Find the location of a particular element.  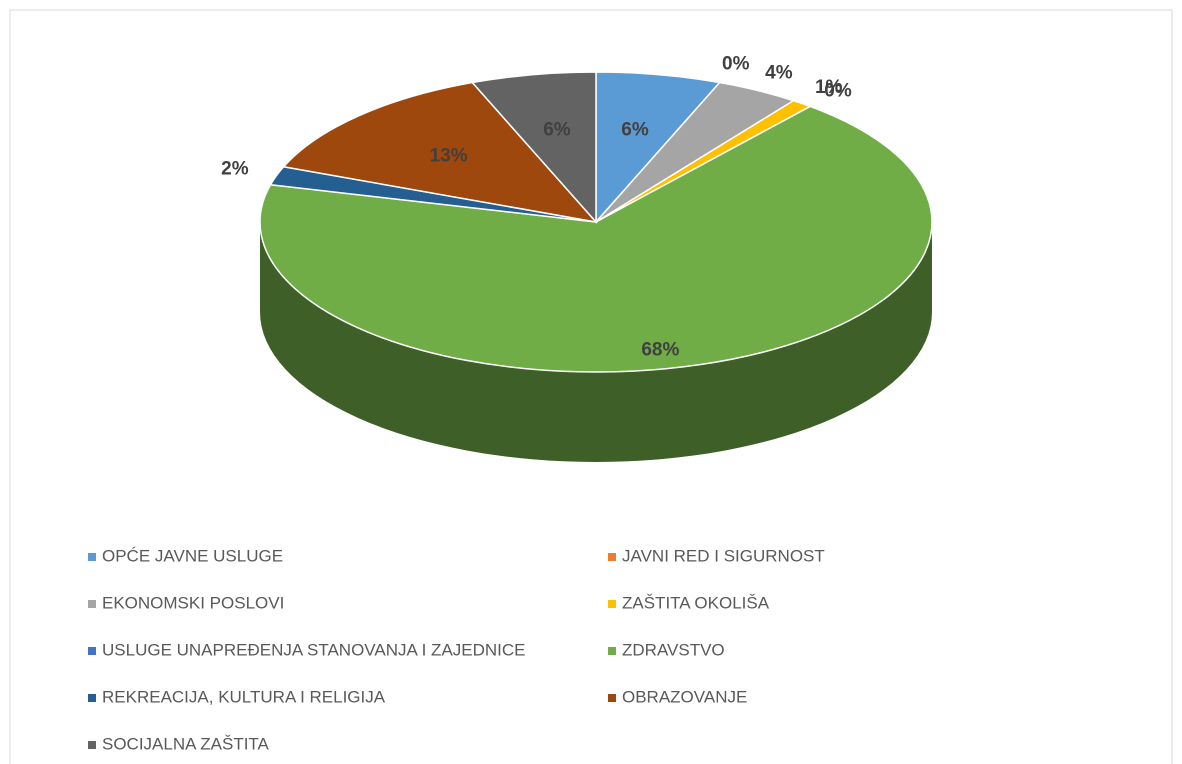

data-label: 13% is located at coordinates (449, 155).